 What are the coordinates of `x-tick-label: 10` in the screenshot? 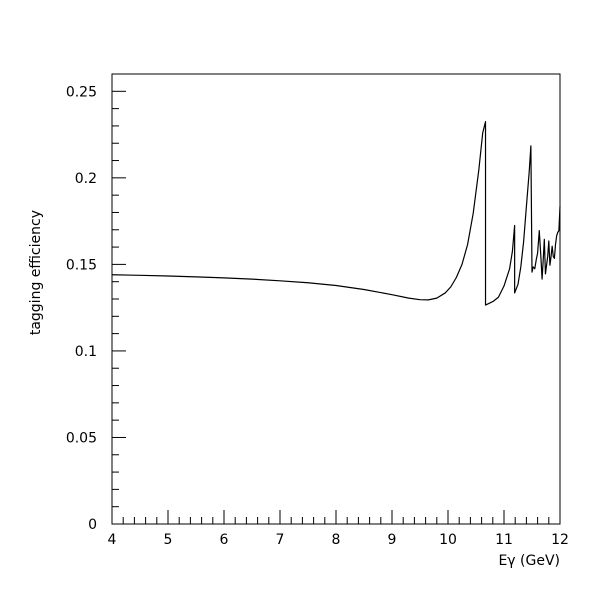 It's located at (448, 540).